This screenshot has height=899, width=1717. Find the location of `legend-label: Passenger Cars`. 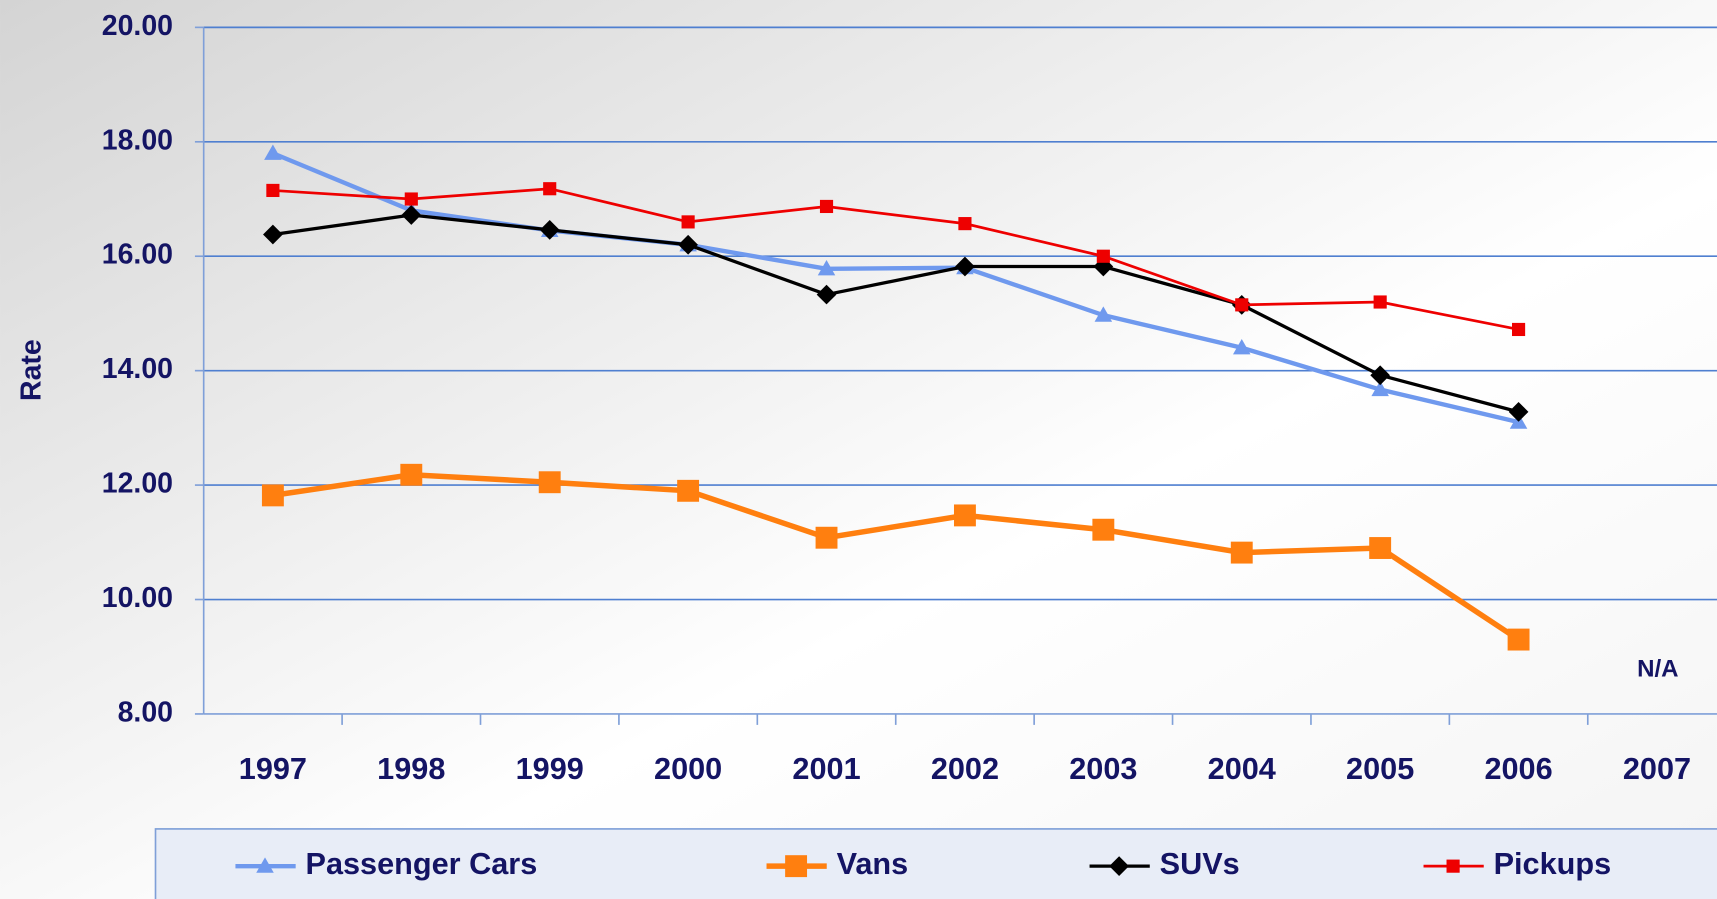

legend-label: Passenger Cars is located at coordinates (422, 864).